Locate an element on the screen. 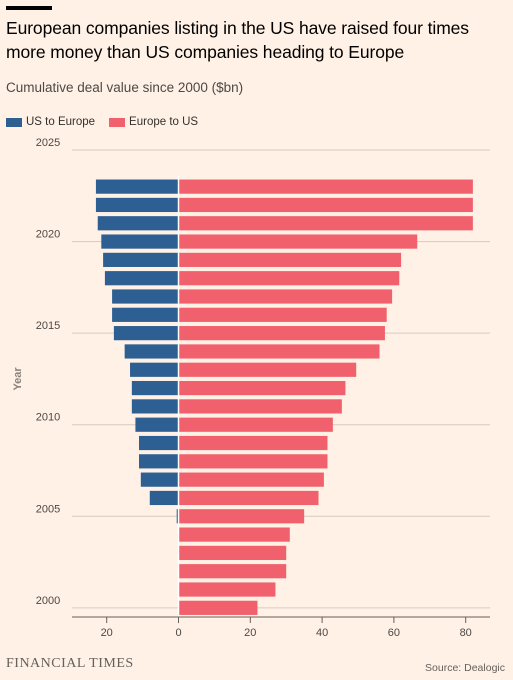 The width and height of the screenshot is (513, 680). bar-europe-to-us-2002 is located at coordinates (232, 571).